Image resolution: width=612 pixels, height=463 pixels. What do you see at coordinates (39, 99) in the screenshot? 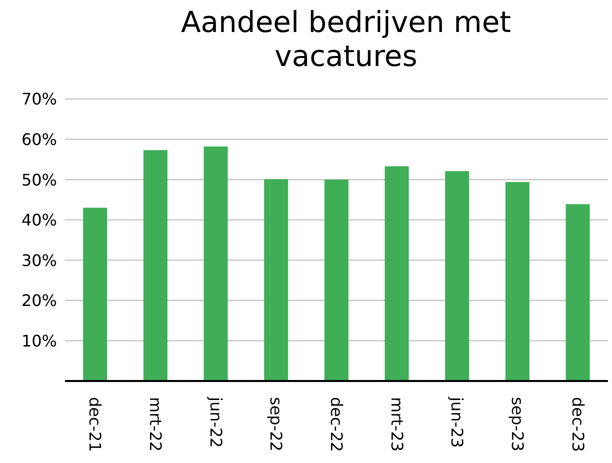
I see `y-tick-label: 70%` at bounding box center [39, 99].